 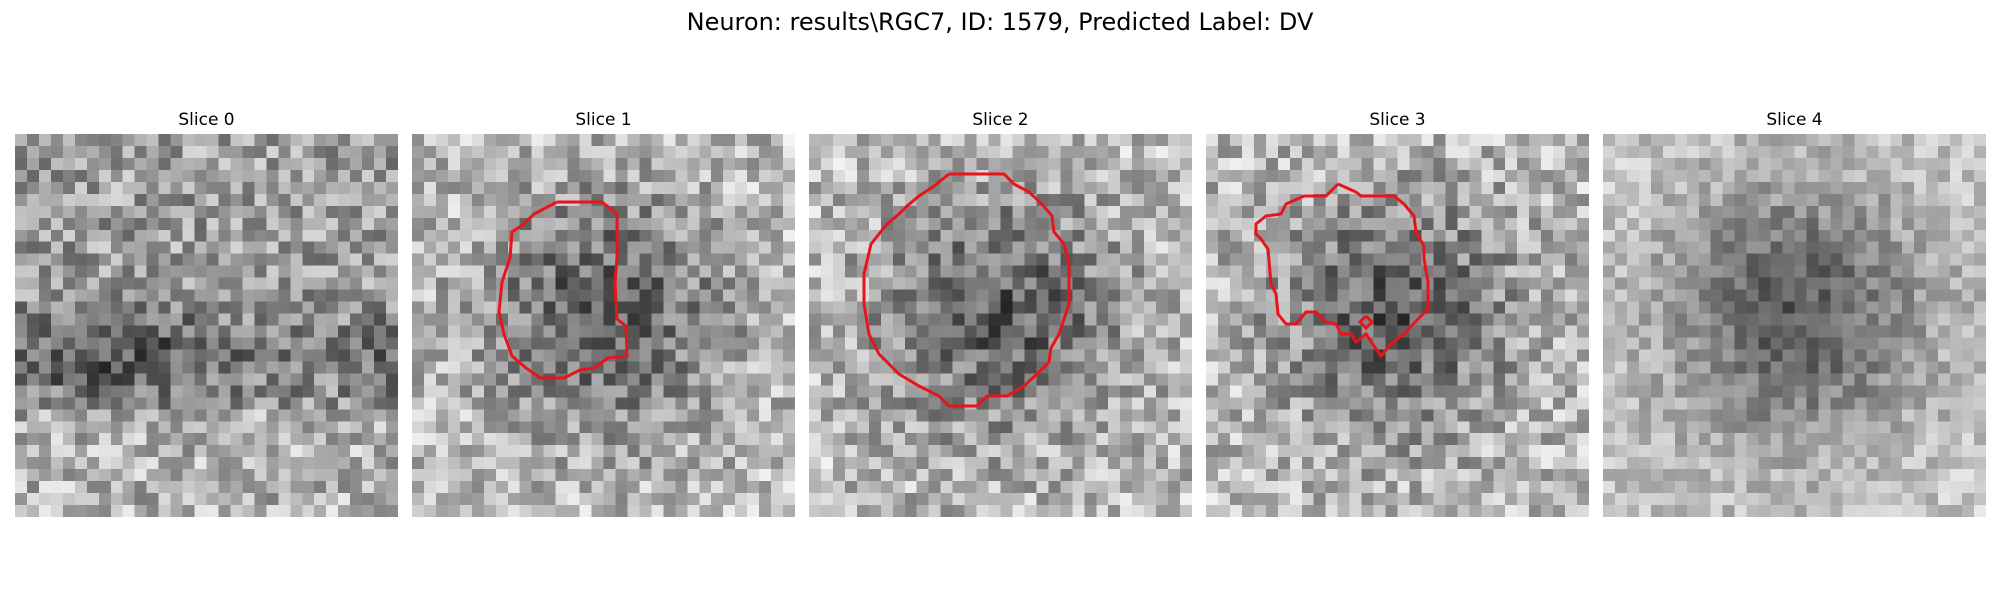 What do you see at coordinates (206, 120) in the screenshot?
I see `slice-title: Slice 0` at bounding box center [206, 120].